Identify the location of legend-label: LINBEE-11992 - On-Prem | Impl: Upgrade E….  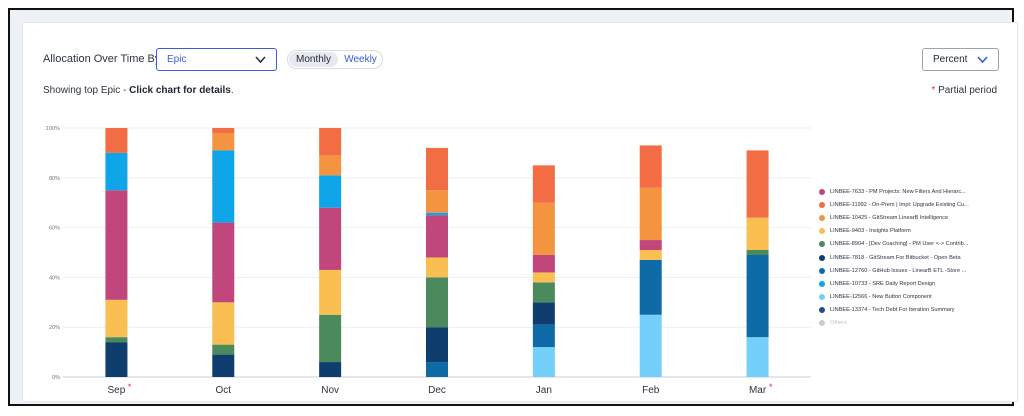
(899, 204).